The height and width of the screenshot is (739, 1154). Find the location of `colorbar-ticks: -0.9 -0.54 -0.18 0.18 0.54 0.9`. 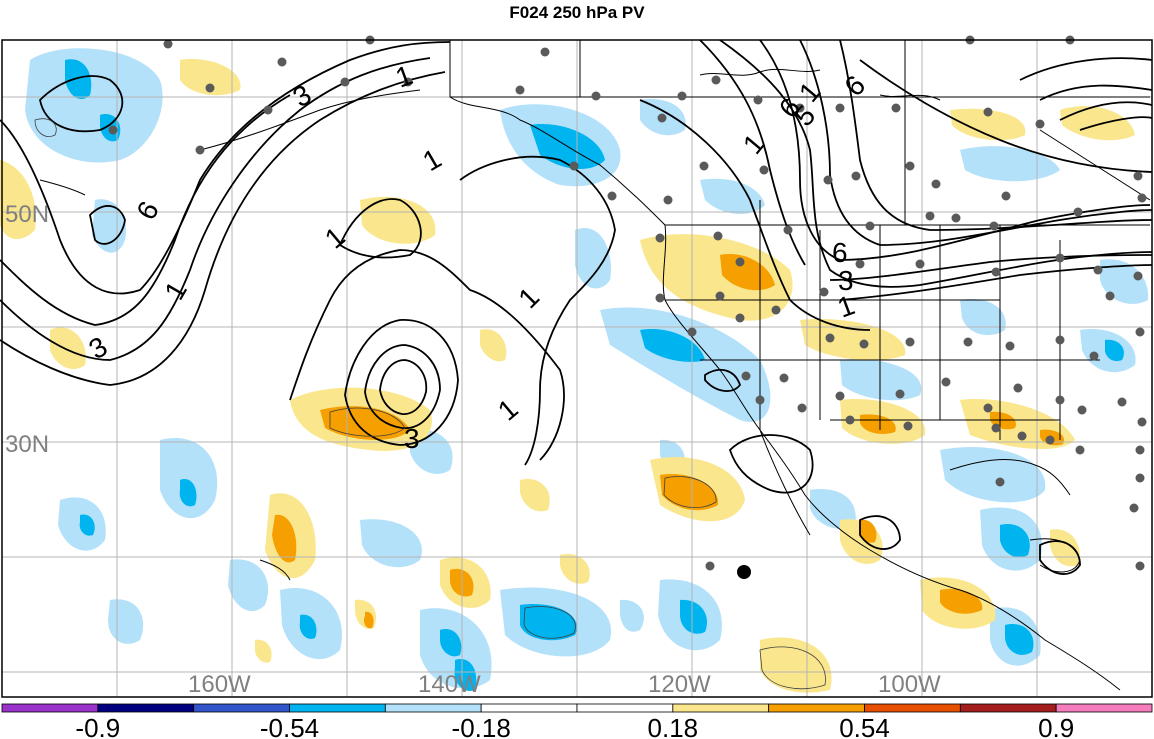

colorbar-ticks: -0.9 -0.54 -0.18 0.18 0.54 0.9 is located at coordinates (574, 726).